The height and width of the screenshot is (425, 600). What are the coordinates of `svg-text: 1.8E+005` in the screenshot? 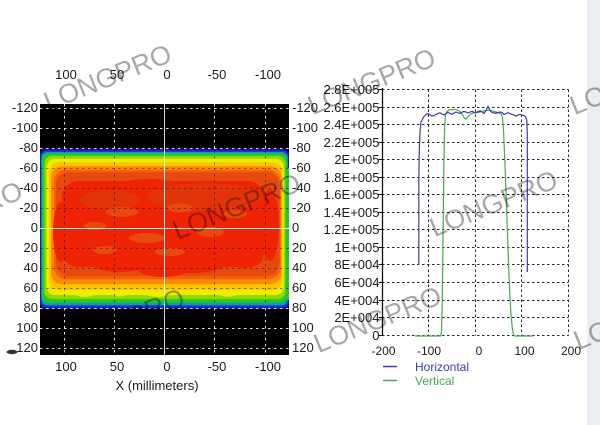 It's located at (351, 177).